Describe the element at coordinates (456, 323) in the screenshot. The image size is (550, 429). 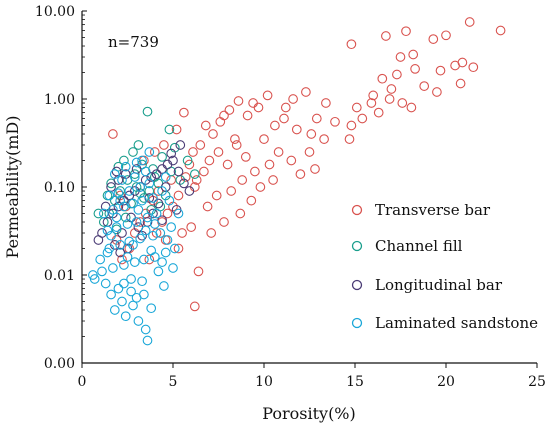
I see `legend-label: Laminated sandstone` at that location.